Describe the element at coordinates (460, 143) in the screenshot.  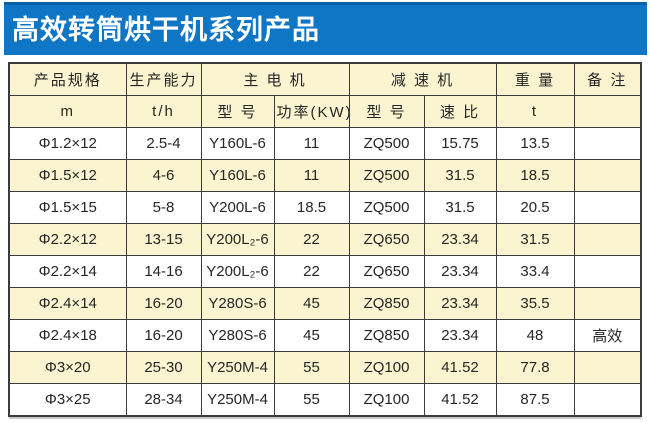
I see `speed-ratio-cell: 15.75` at that location.